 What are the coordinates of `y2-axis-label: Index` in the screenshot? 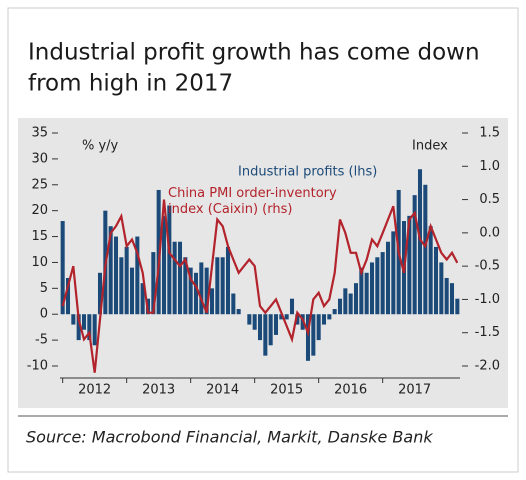 It's located at (430, 146).